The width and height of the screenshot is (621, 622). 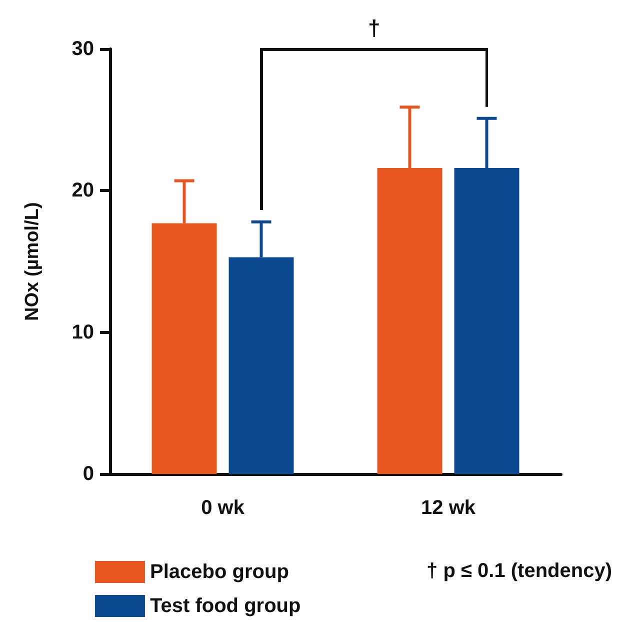 What do you see at coordinates (83, 332) in the screenshot?
I see `y-tick-label: 10` at bounding box center [83, 332].